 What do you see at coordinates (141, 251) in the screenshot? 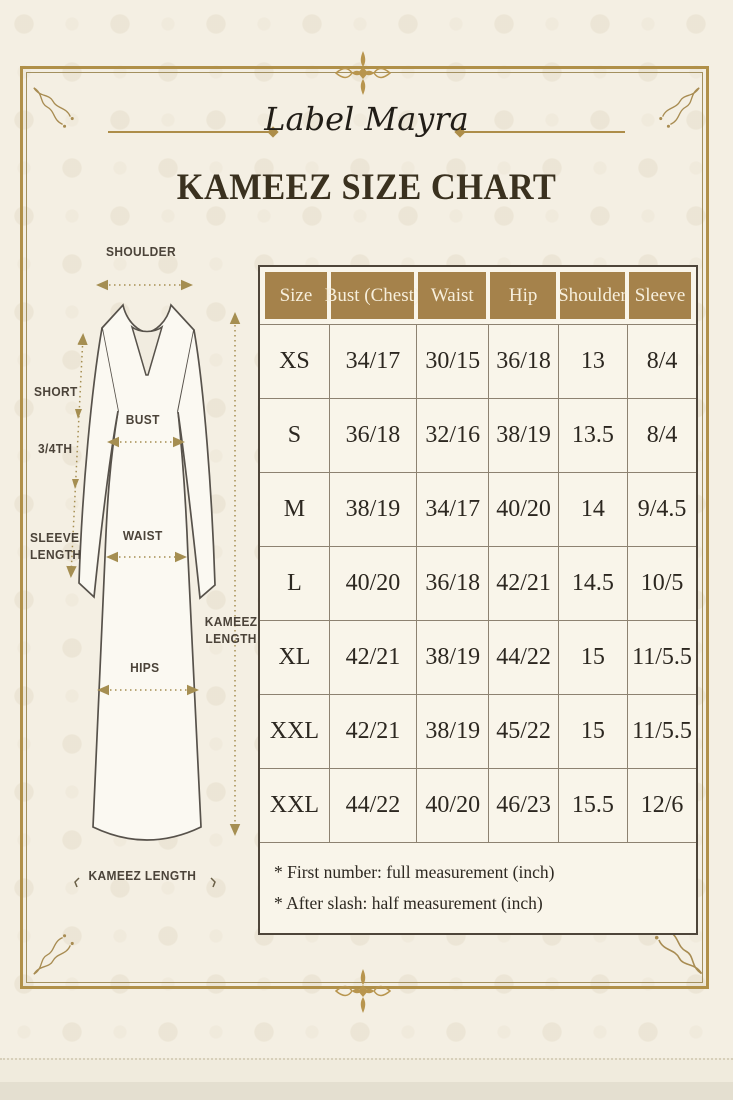
I see `shoulder-label: SHOULDER` at bounding box center [141, 251].